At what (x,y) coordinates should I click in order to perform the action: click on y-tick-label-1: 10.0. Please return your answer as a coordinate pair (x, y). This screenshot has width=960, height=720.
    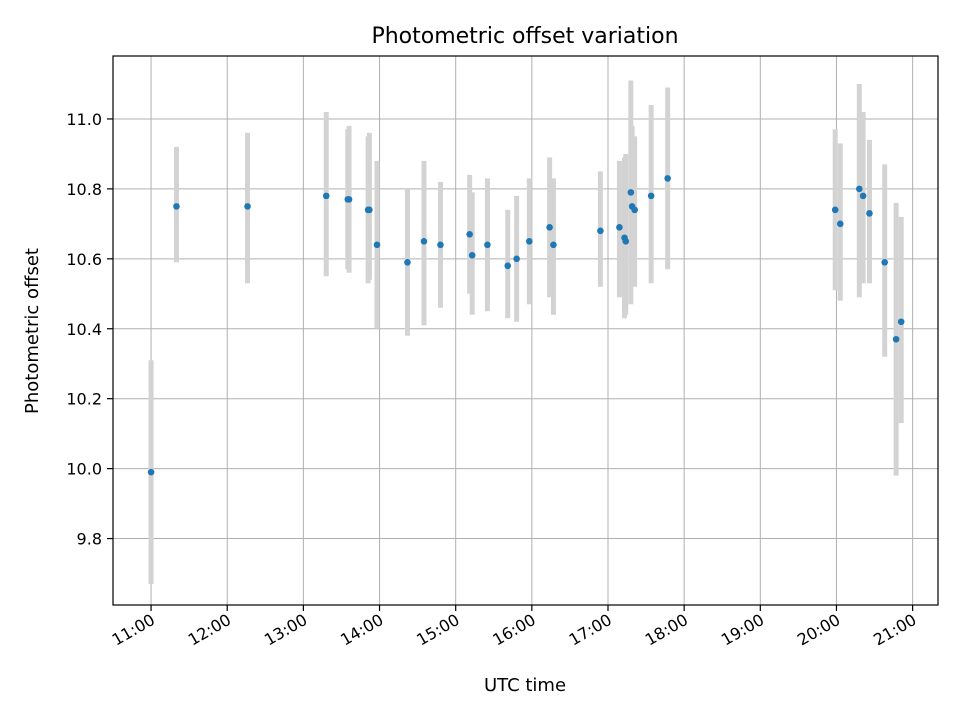
    Looking at the image, I should click on (84, 469).